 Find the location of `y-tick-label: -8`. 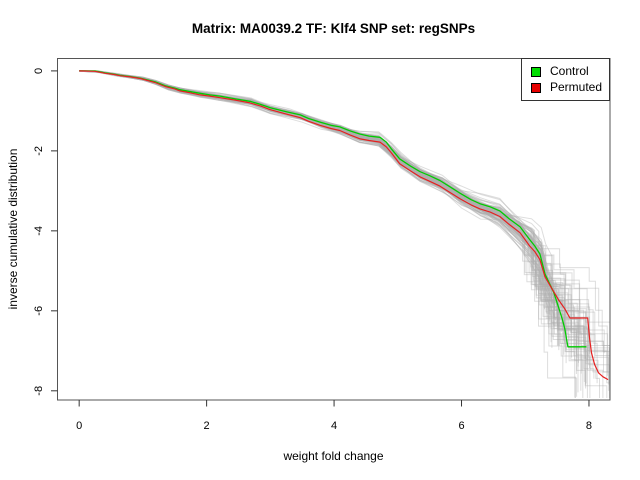

y-tick-label: -8 is located at coordinates (39, 391).